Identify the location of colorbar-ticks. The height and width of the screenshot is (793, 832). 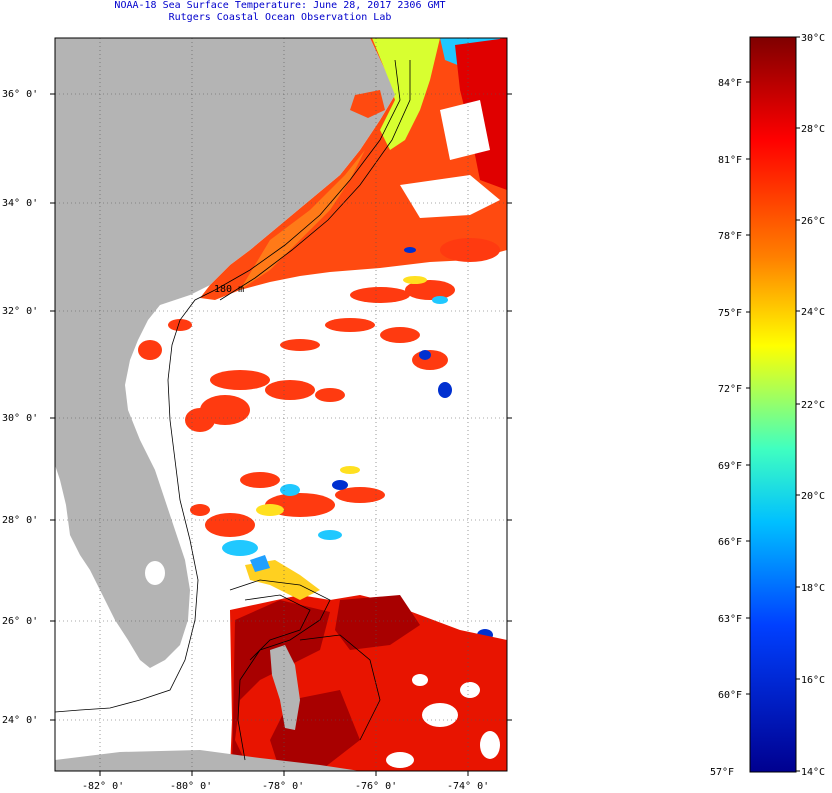
(773, 404).